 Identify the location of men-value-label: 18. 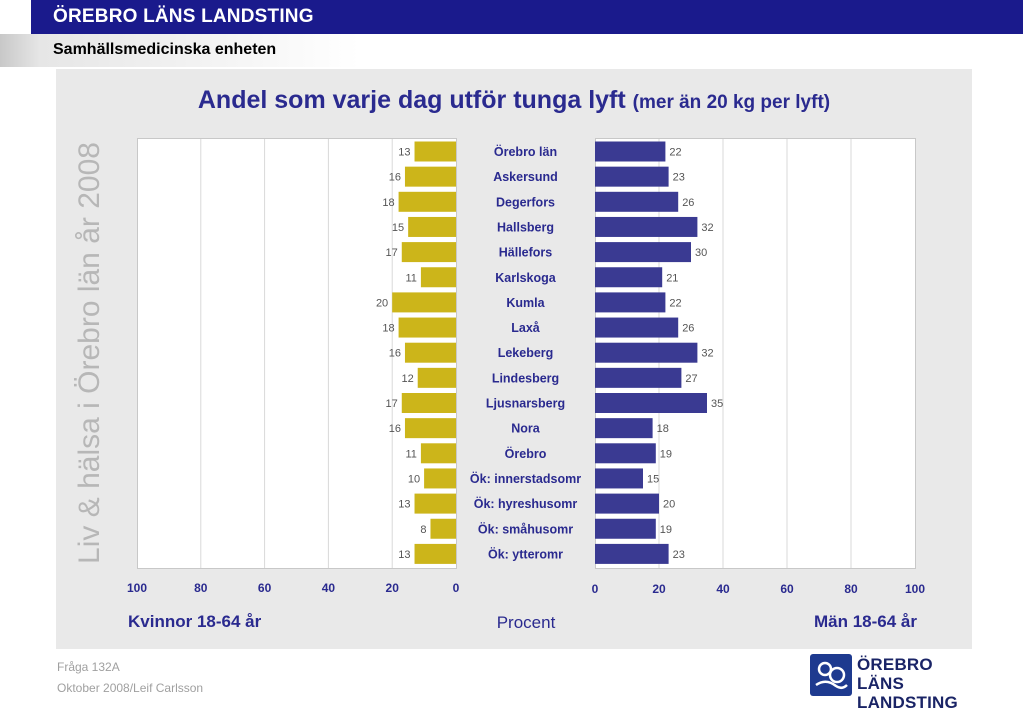
(663, 429).